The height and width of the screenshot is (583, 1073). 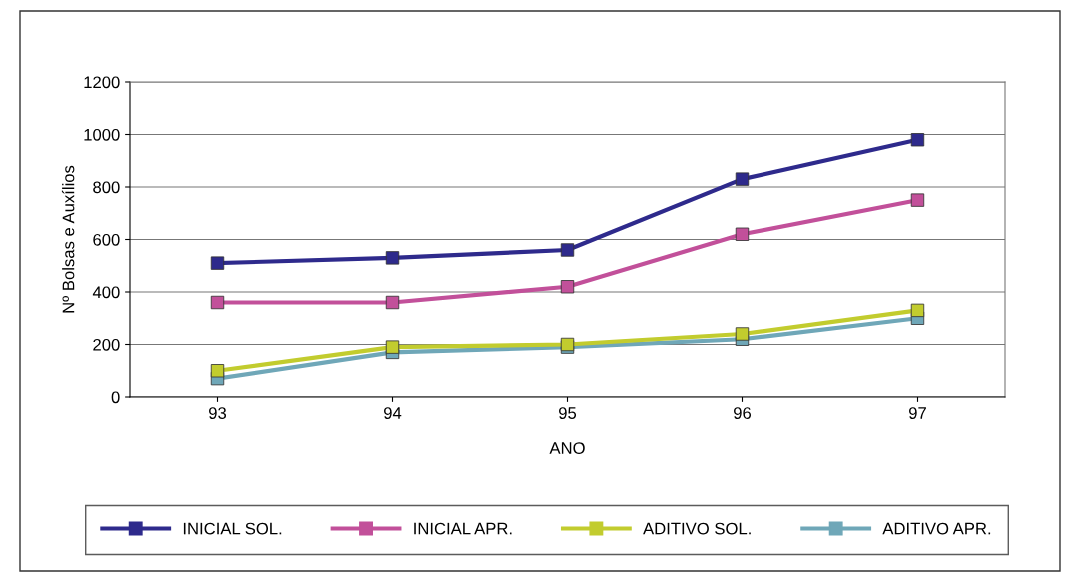 I want to click on legend-label: ADITIVO APR., so click(x=936, y=528).